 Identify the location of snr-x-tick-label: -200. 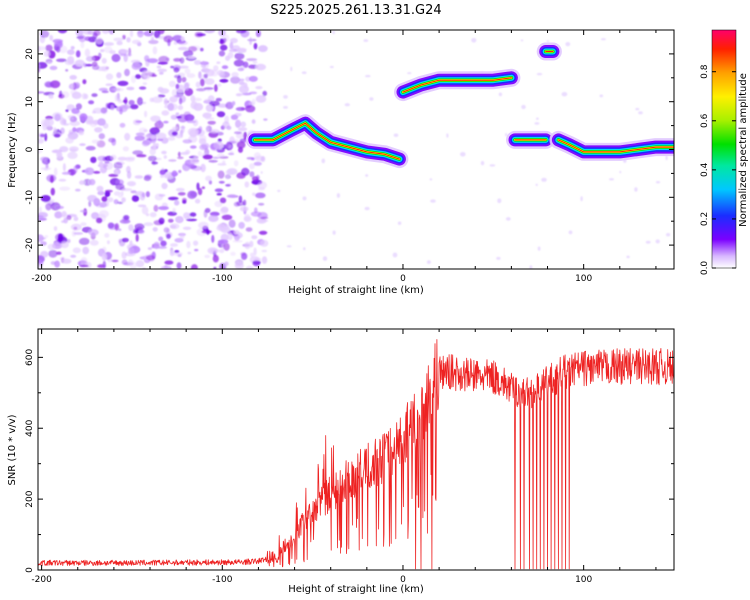
(41, 580).